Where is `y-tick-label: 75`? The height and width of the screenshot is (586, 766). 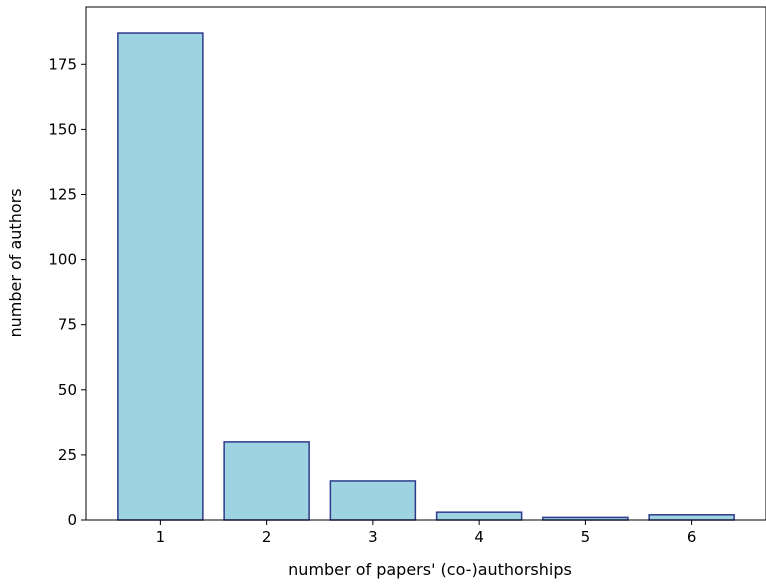 y-tick-label: 75 is located at coordinates (67, 325).